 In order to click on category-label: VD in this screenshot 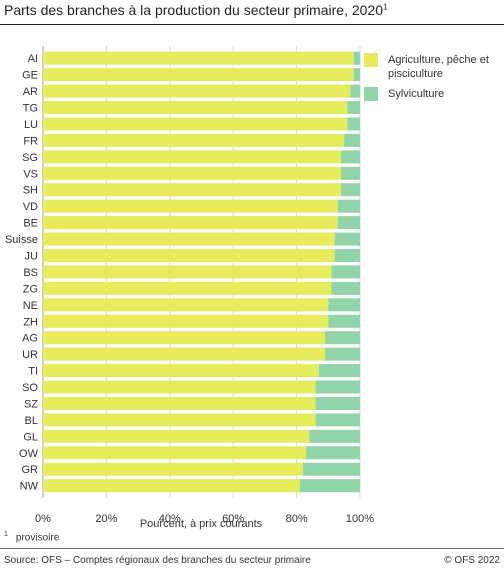, I will do `click(30, 207)`.